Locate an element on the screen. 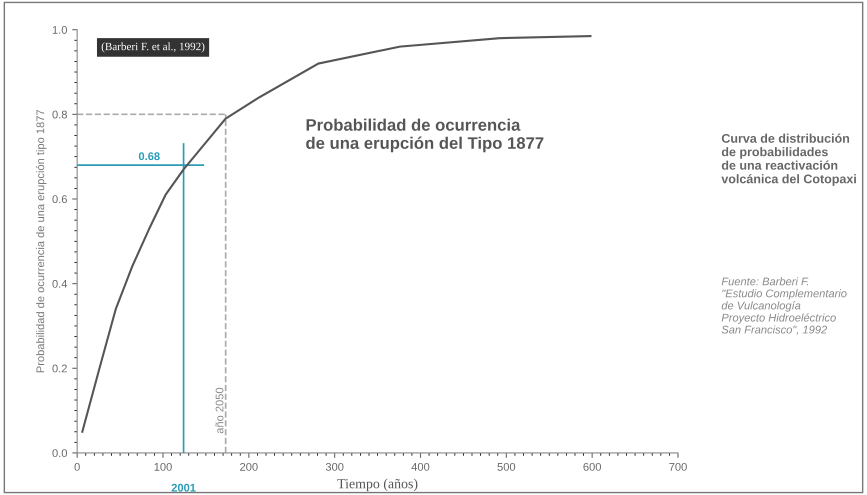  y-tick-label: 0.0 is located at coordinates (60, 453).